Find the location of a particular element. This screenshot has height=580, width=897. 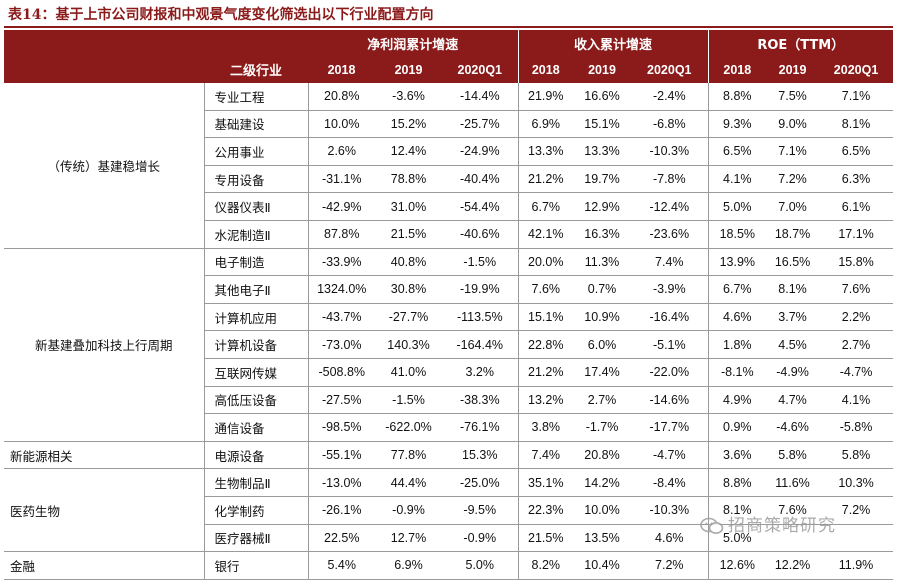

value-cell: -508.8% is located at coordinates (341, 372).